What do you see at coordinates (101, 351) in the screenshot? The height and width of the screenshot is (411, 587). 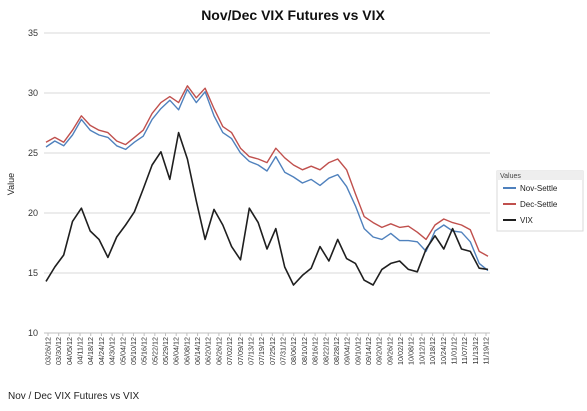 I see `x-tick-label: 04/24/12` at bounding box center [101, 351].